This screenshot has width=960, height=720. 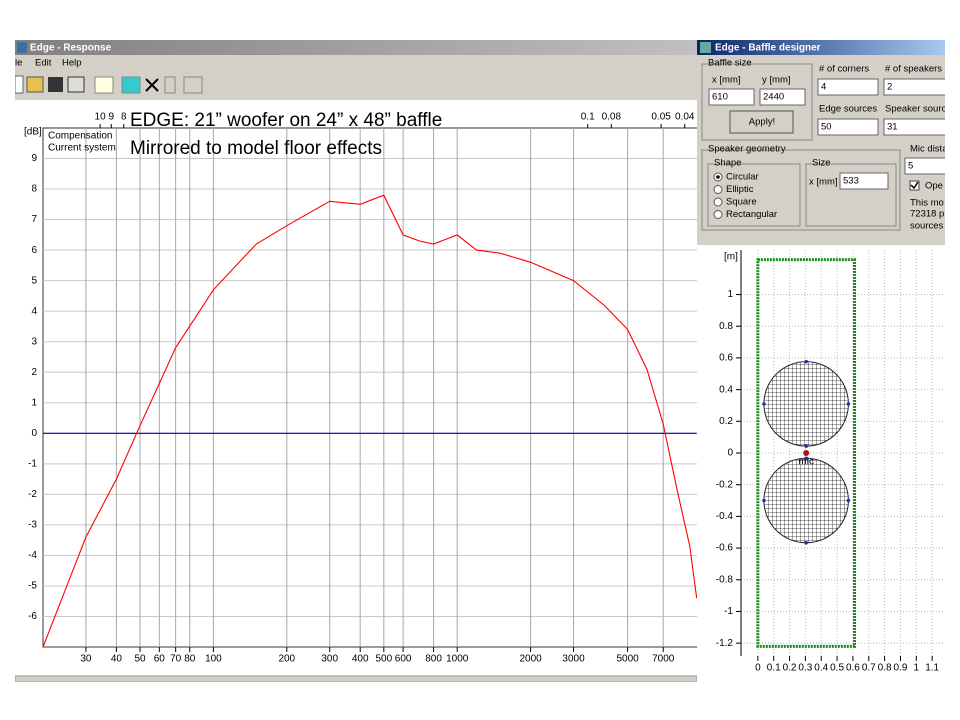 What do you see at coordinates (823, 87) in the screenshot?
I see `input-value: 4` at bounding box center [823, 87].